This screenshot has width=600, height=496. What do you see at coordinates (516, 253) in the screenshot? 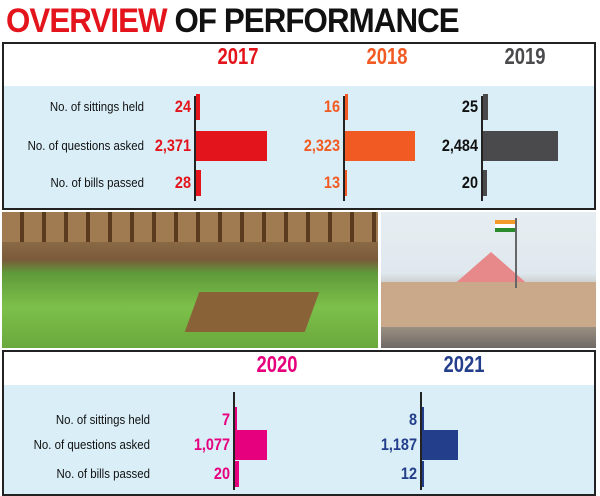
I see `flagpole` at bounding box center [516, 253].